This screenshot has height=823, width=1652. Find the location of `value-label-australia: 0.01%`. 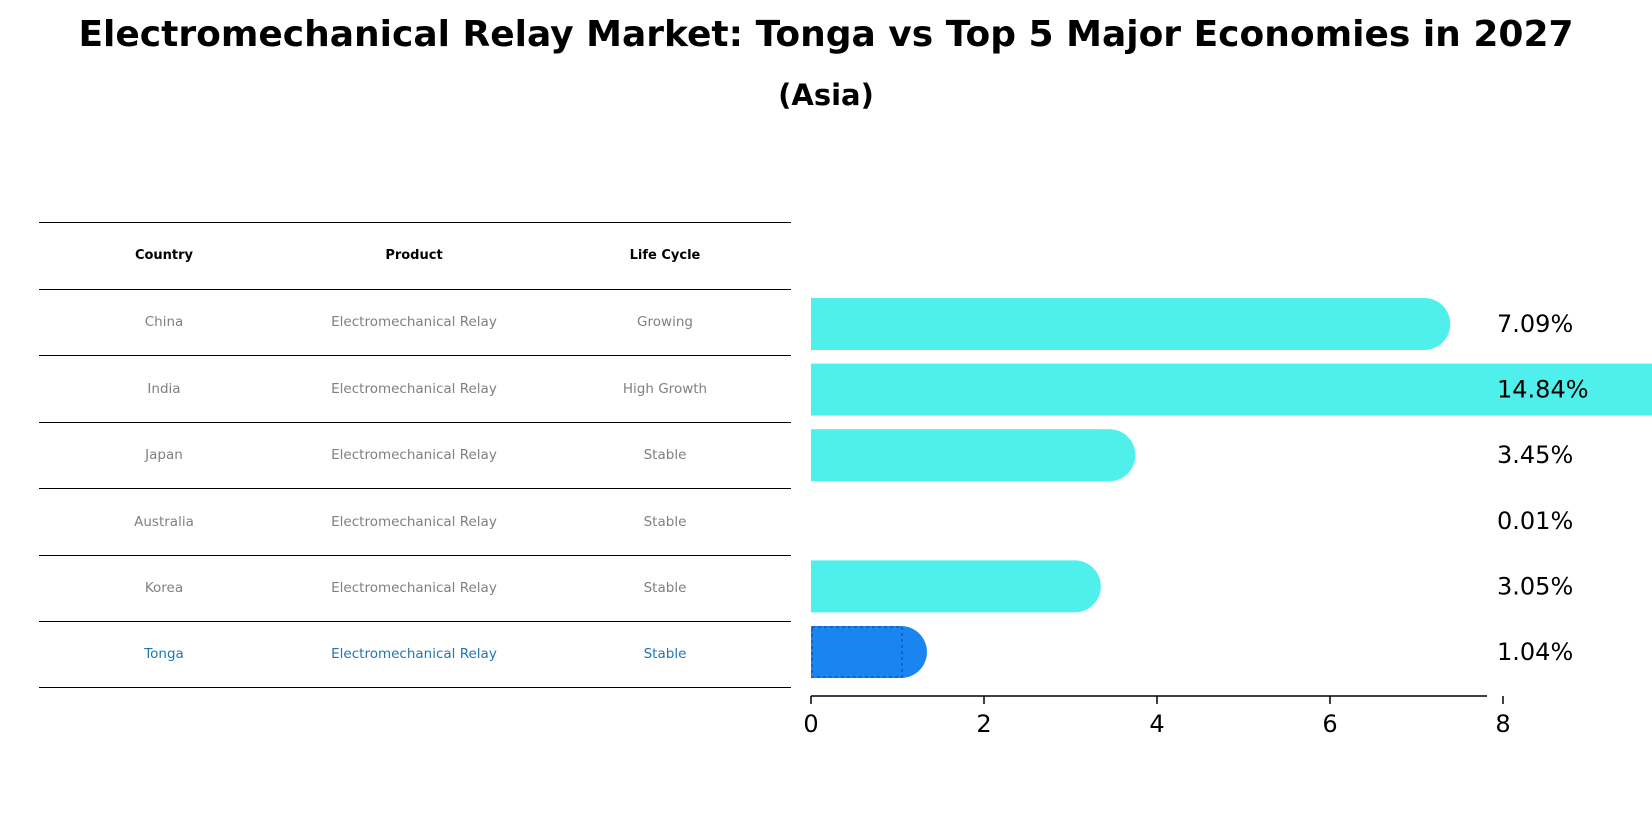

value-label-australia: 0.01% is located at coordinates (1535, 521).